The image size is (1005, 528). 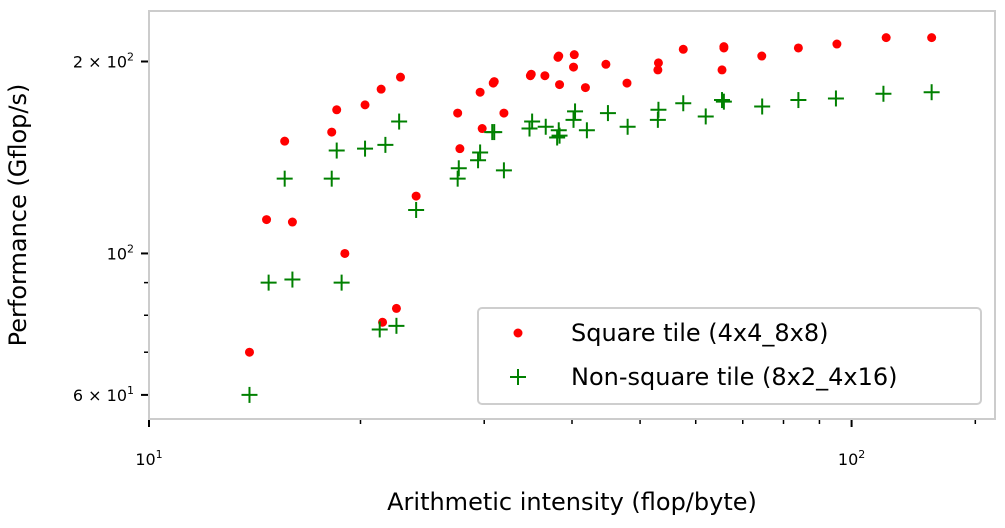 I want to click on legend-plus-mark, so click(x=518, y=377).